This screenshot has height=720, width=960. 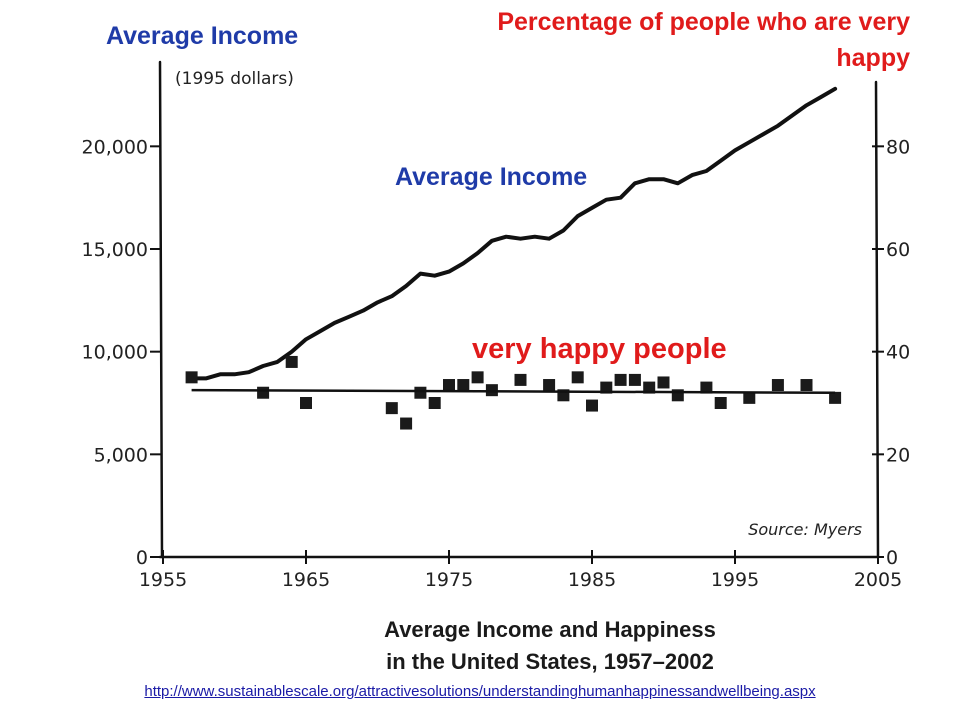 I want to click on left-y-tick-label: 15,000, so click(x=115, y=250).